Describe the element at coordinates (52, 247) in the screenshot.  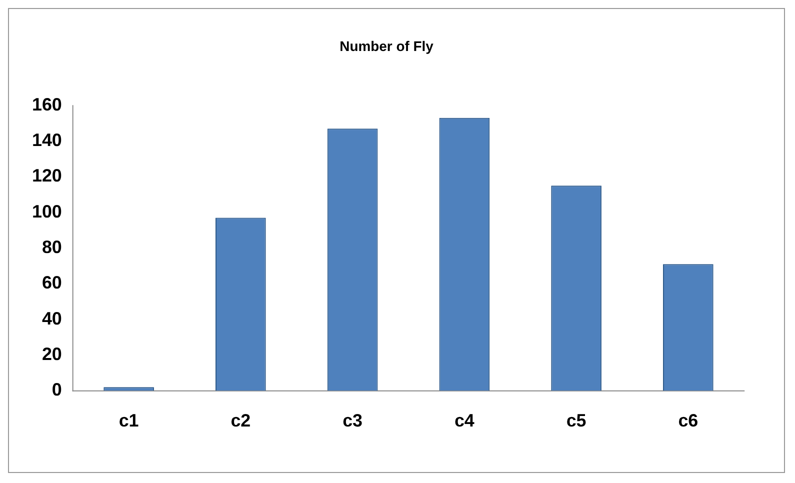
I see `y-tick-label: 80` at that location.